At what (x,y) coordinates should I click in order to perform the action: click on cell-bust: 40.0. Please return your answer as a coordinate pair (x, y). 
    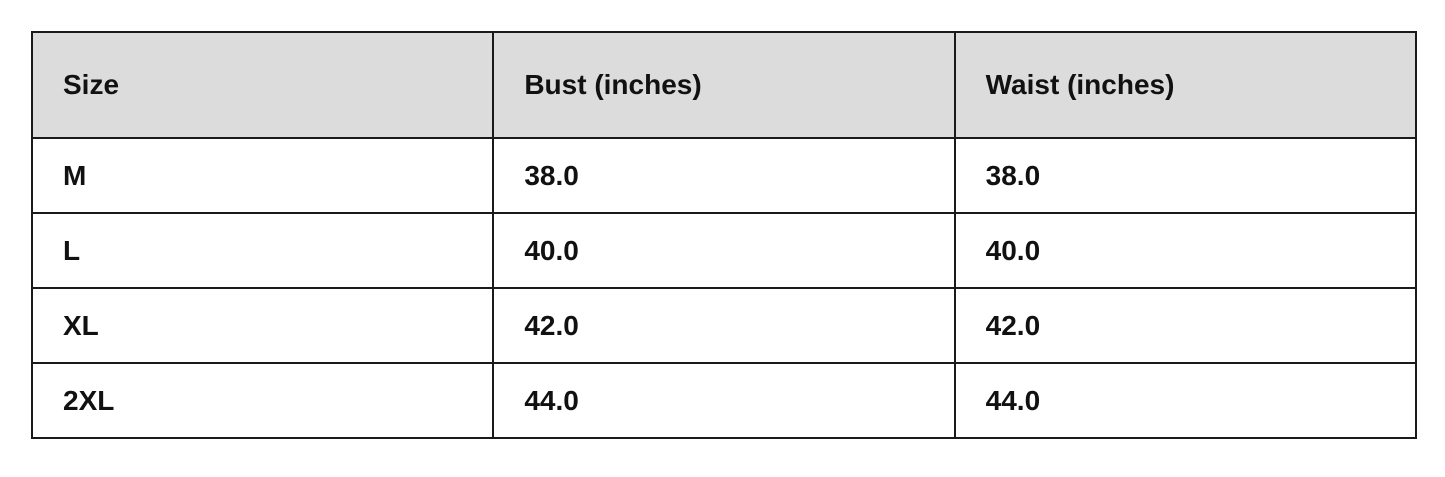
    Looking at the image, I should click on (724, 250).